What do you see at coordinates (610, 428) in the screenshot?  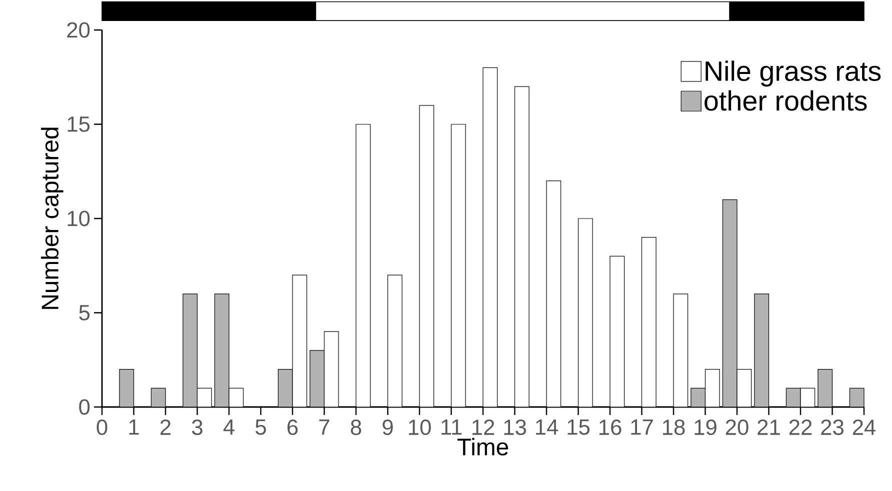 I see `x-tick-label: 16` at bounding box center [610, 428].